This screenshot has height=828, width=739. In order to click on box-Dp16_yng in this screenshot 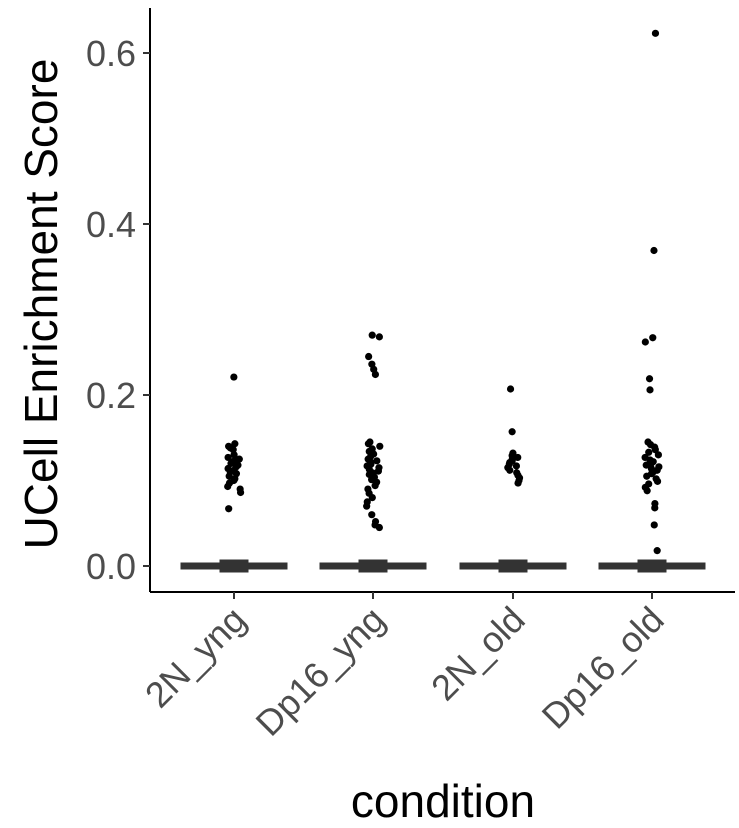, I will do `click(373, 566)`.